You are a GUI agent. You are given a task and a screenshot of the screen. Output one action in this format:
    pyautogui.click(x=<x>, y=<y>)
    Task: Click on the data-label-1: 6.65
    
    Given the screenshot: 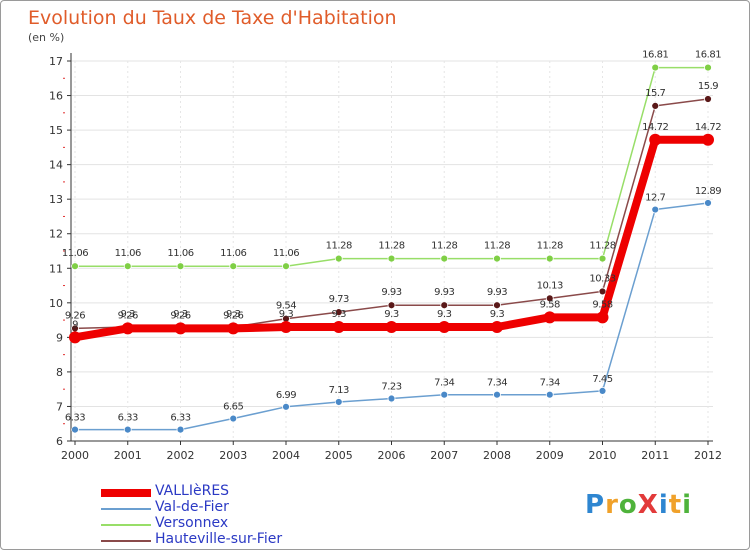 What is the action you would take?
    pyautogui.click(x=233, y=407)
    